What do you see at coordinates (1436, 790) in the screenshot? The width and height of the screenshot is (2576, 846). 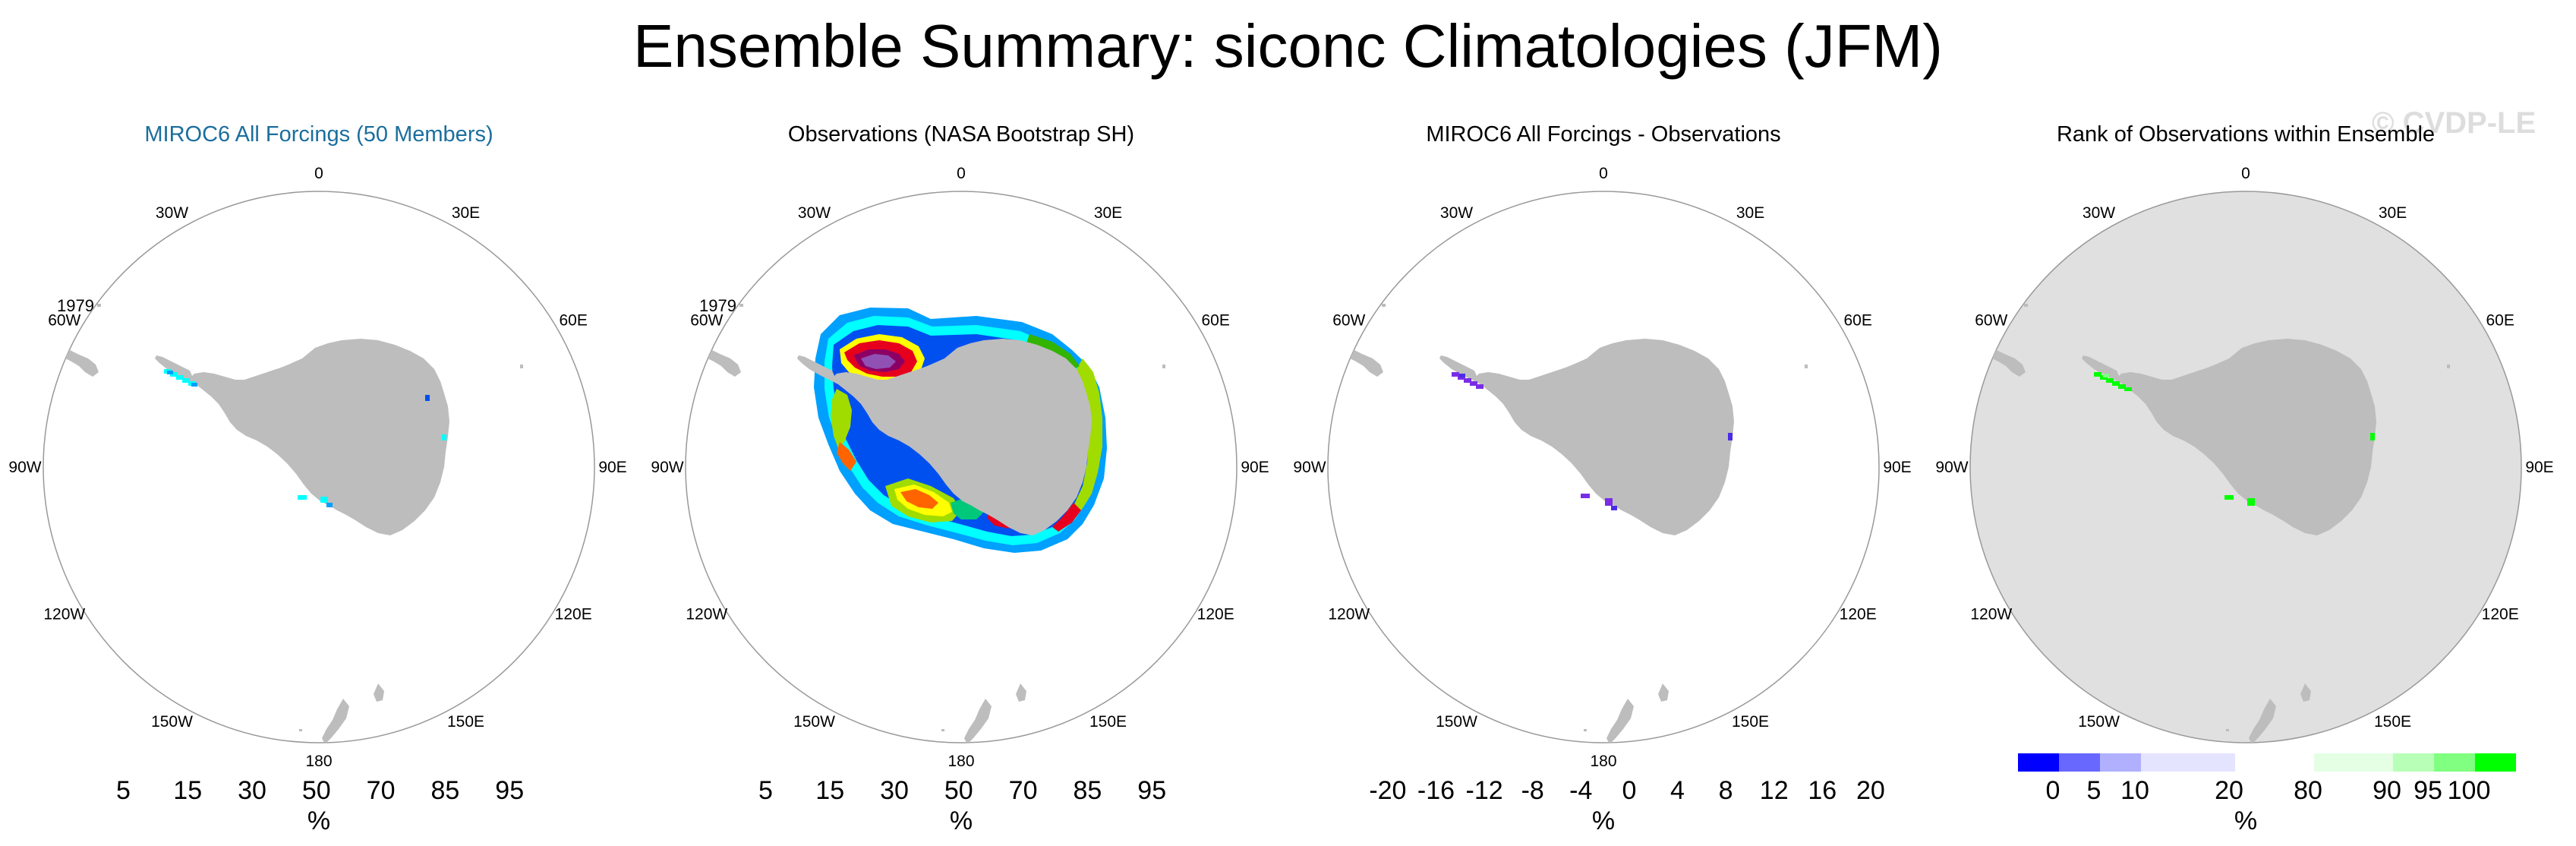 I see `colorbar-tick-label: -16` at bounding box center [1436, 790].